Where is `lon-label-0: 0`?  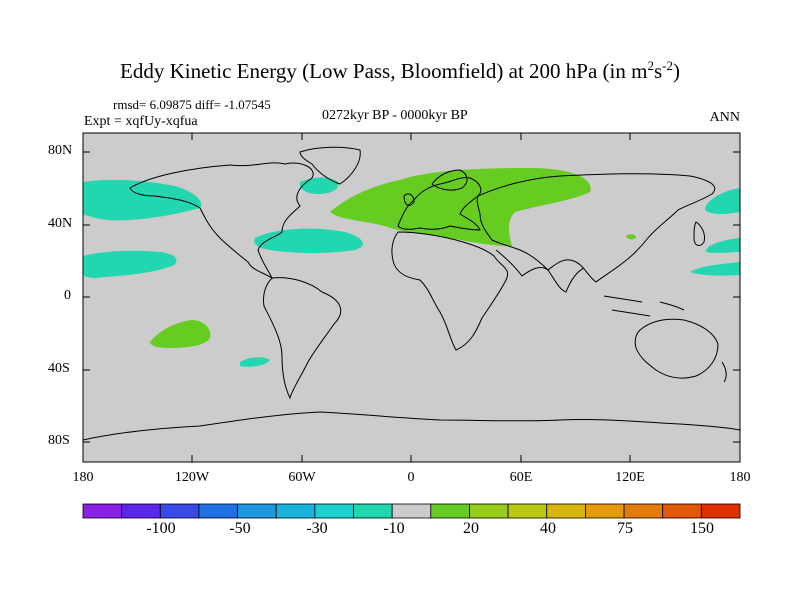
lon-label-0: 0 is located at coordinates (411, 477).